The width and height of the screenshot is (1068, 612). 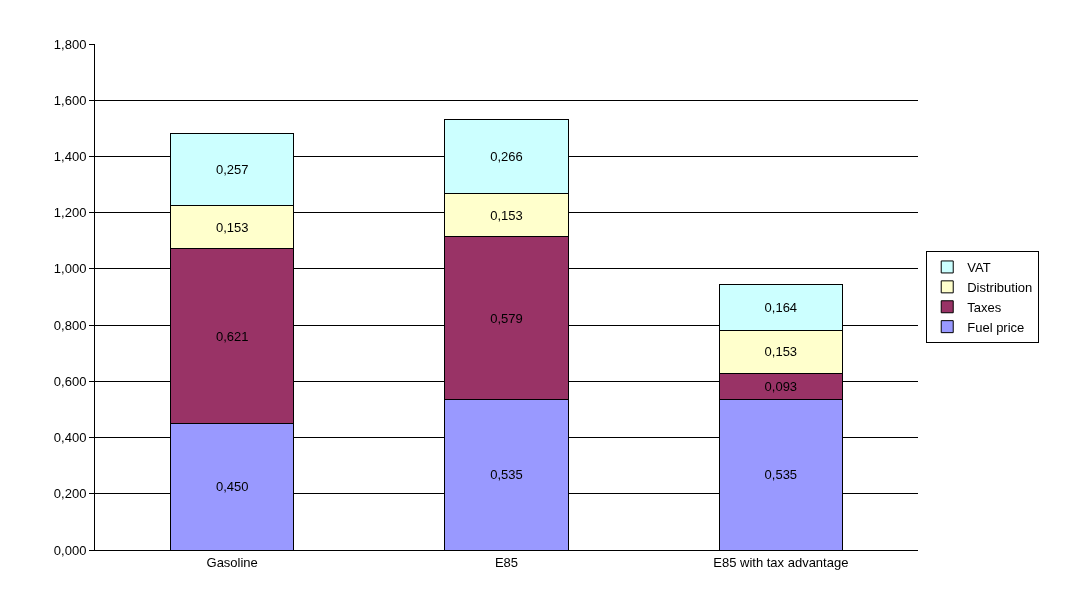 I want to click on data-label: 0,257, so click(x=232, y=170).